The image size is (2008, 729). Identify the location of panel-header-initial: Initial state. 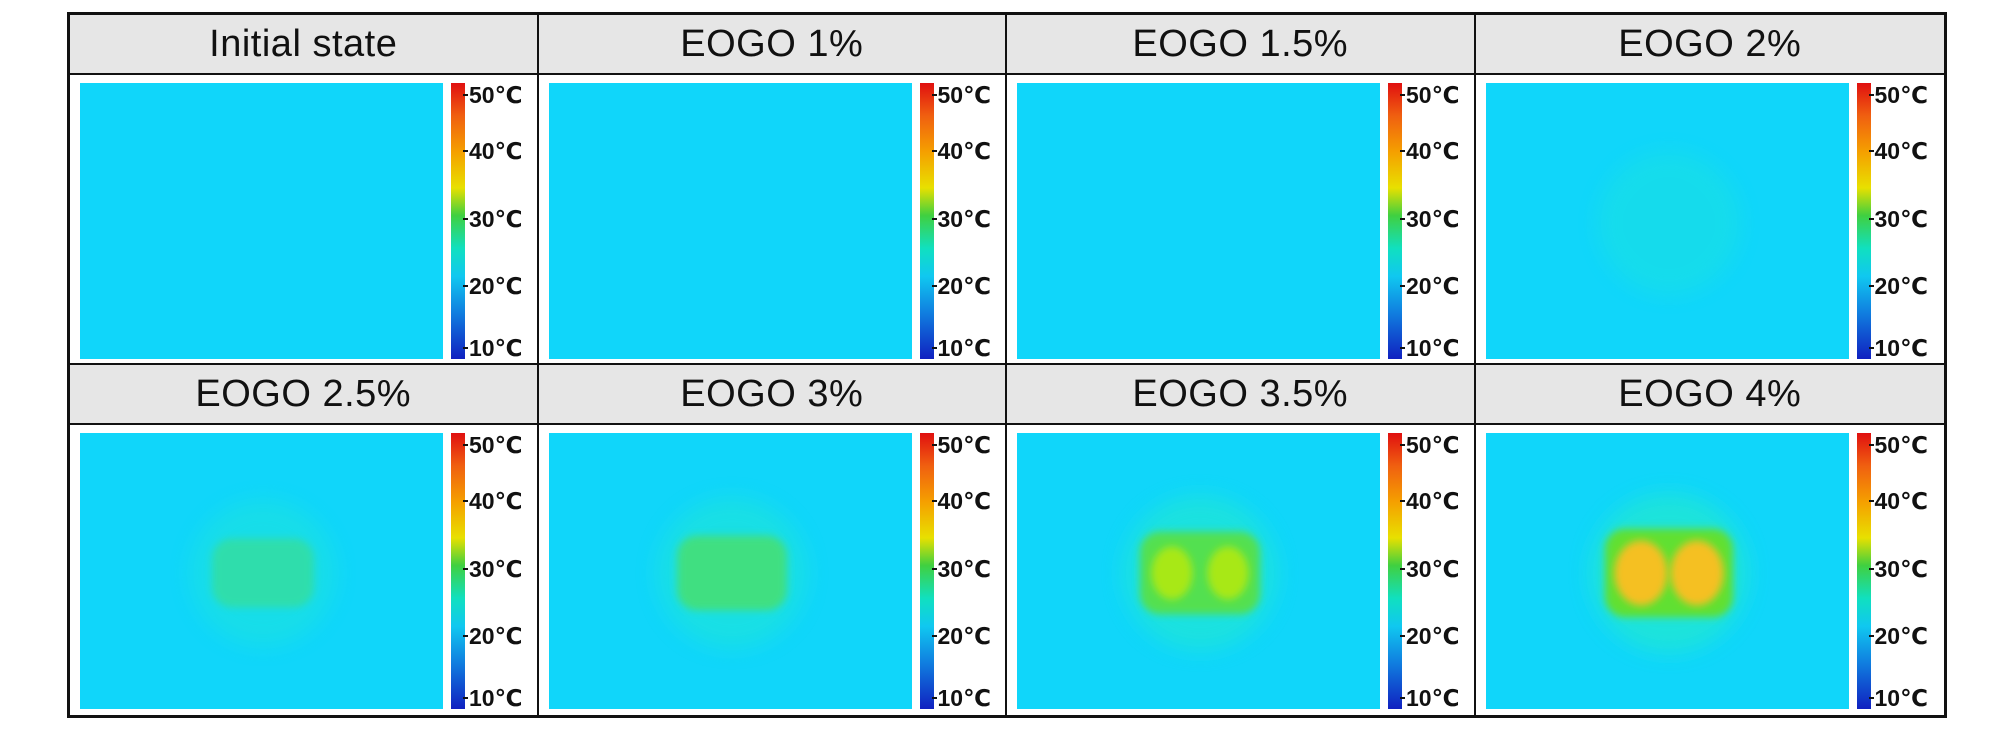
(304, 45).